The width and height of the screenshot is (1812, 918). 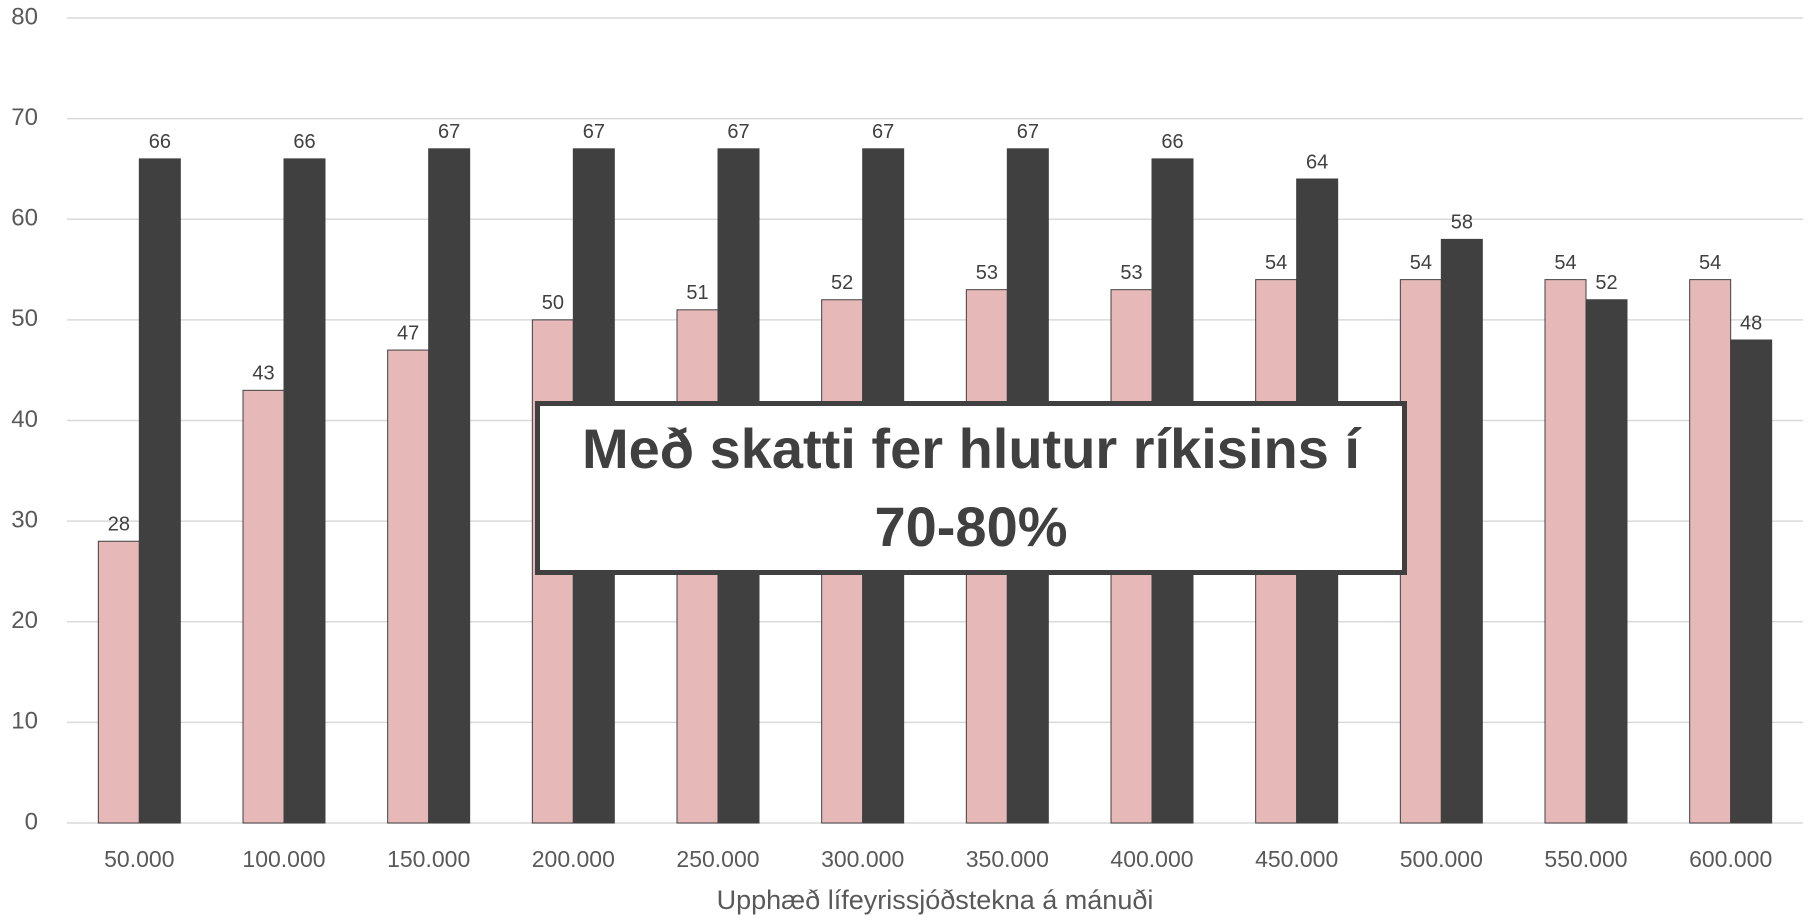 I want to click on x-tick-label: 200.000, so click(x=573, y=859).